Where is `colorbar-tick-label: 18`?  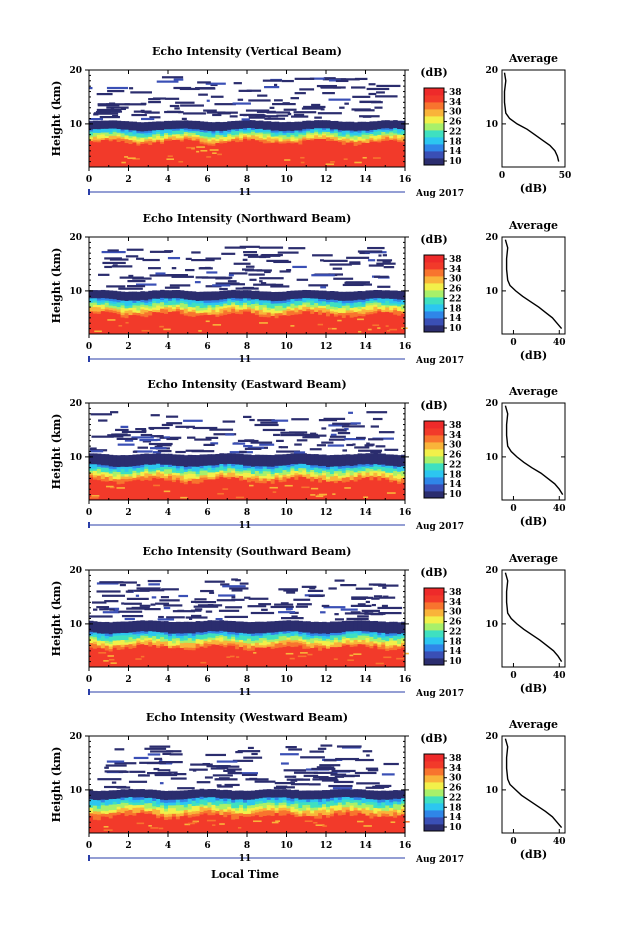
colorbar-tick-label: 18 is located at coordinates (455, 142).